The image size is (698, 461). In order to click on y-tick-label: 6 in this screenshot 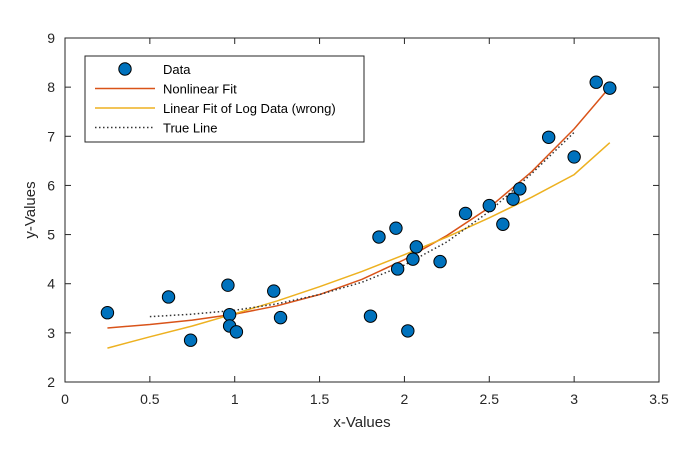, I will do `click(51, 185)`.